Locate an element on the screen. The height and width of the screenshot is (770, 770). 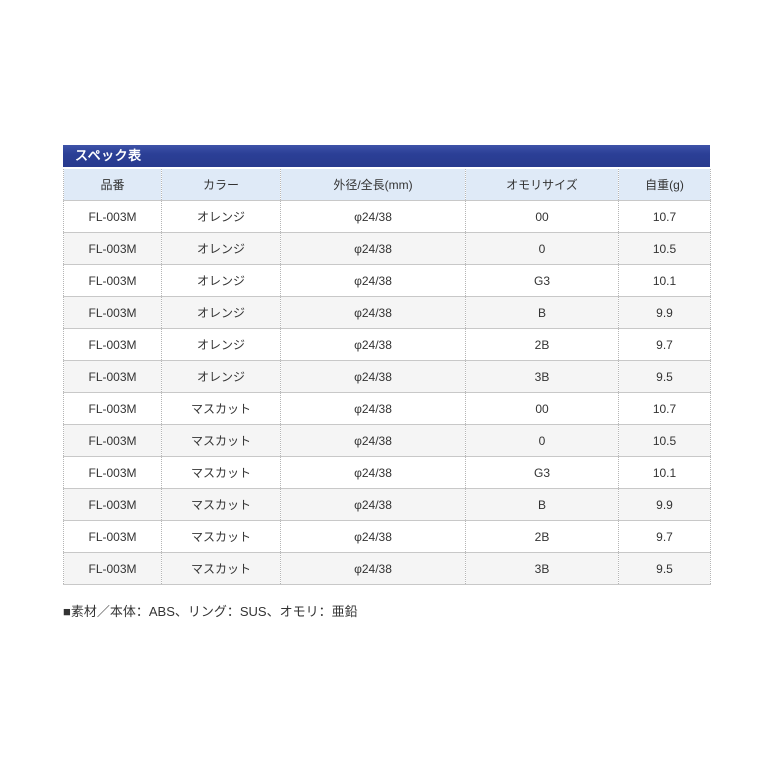
table-row: FL-003M マスカット φ24/38 2B 9.7 is located at coordinates (387, 536).